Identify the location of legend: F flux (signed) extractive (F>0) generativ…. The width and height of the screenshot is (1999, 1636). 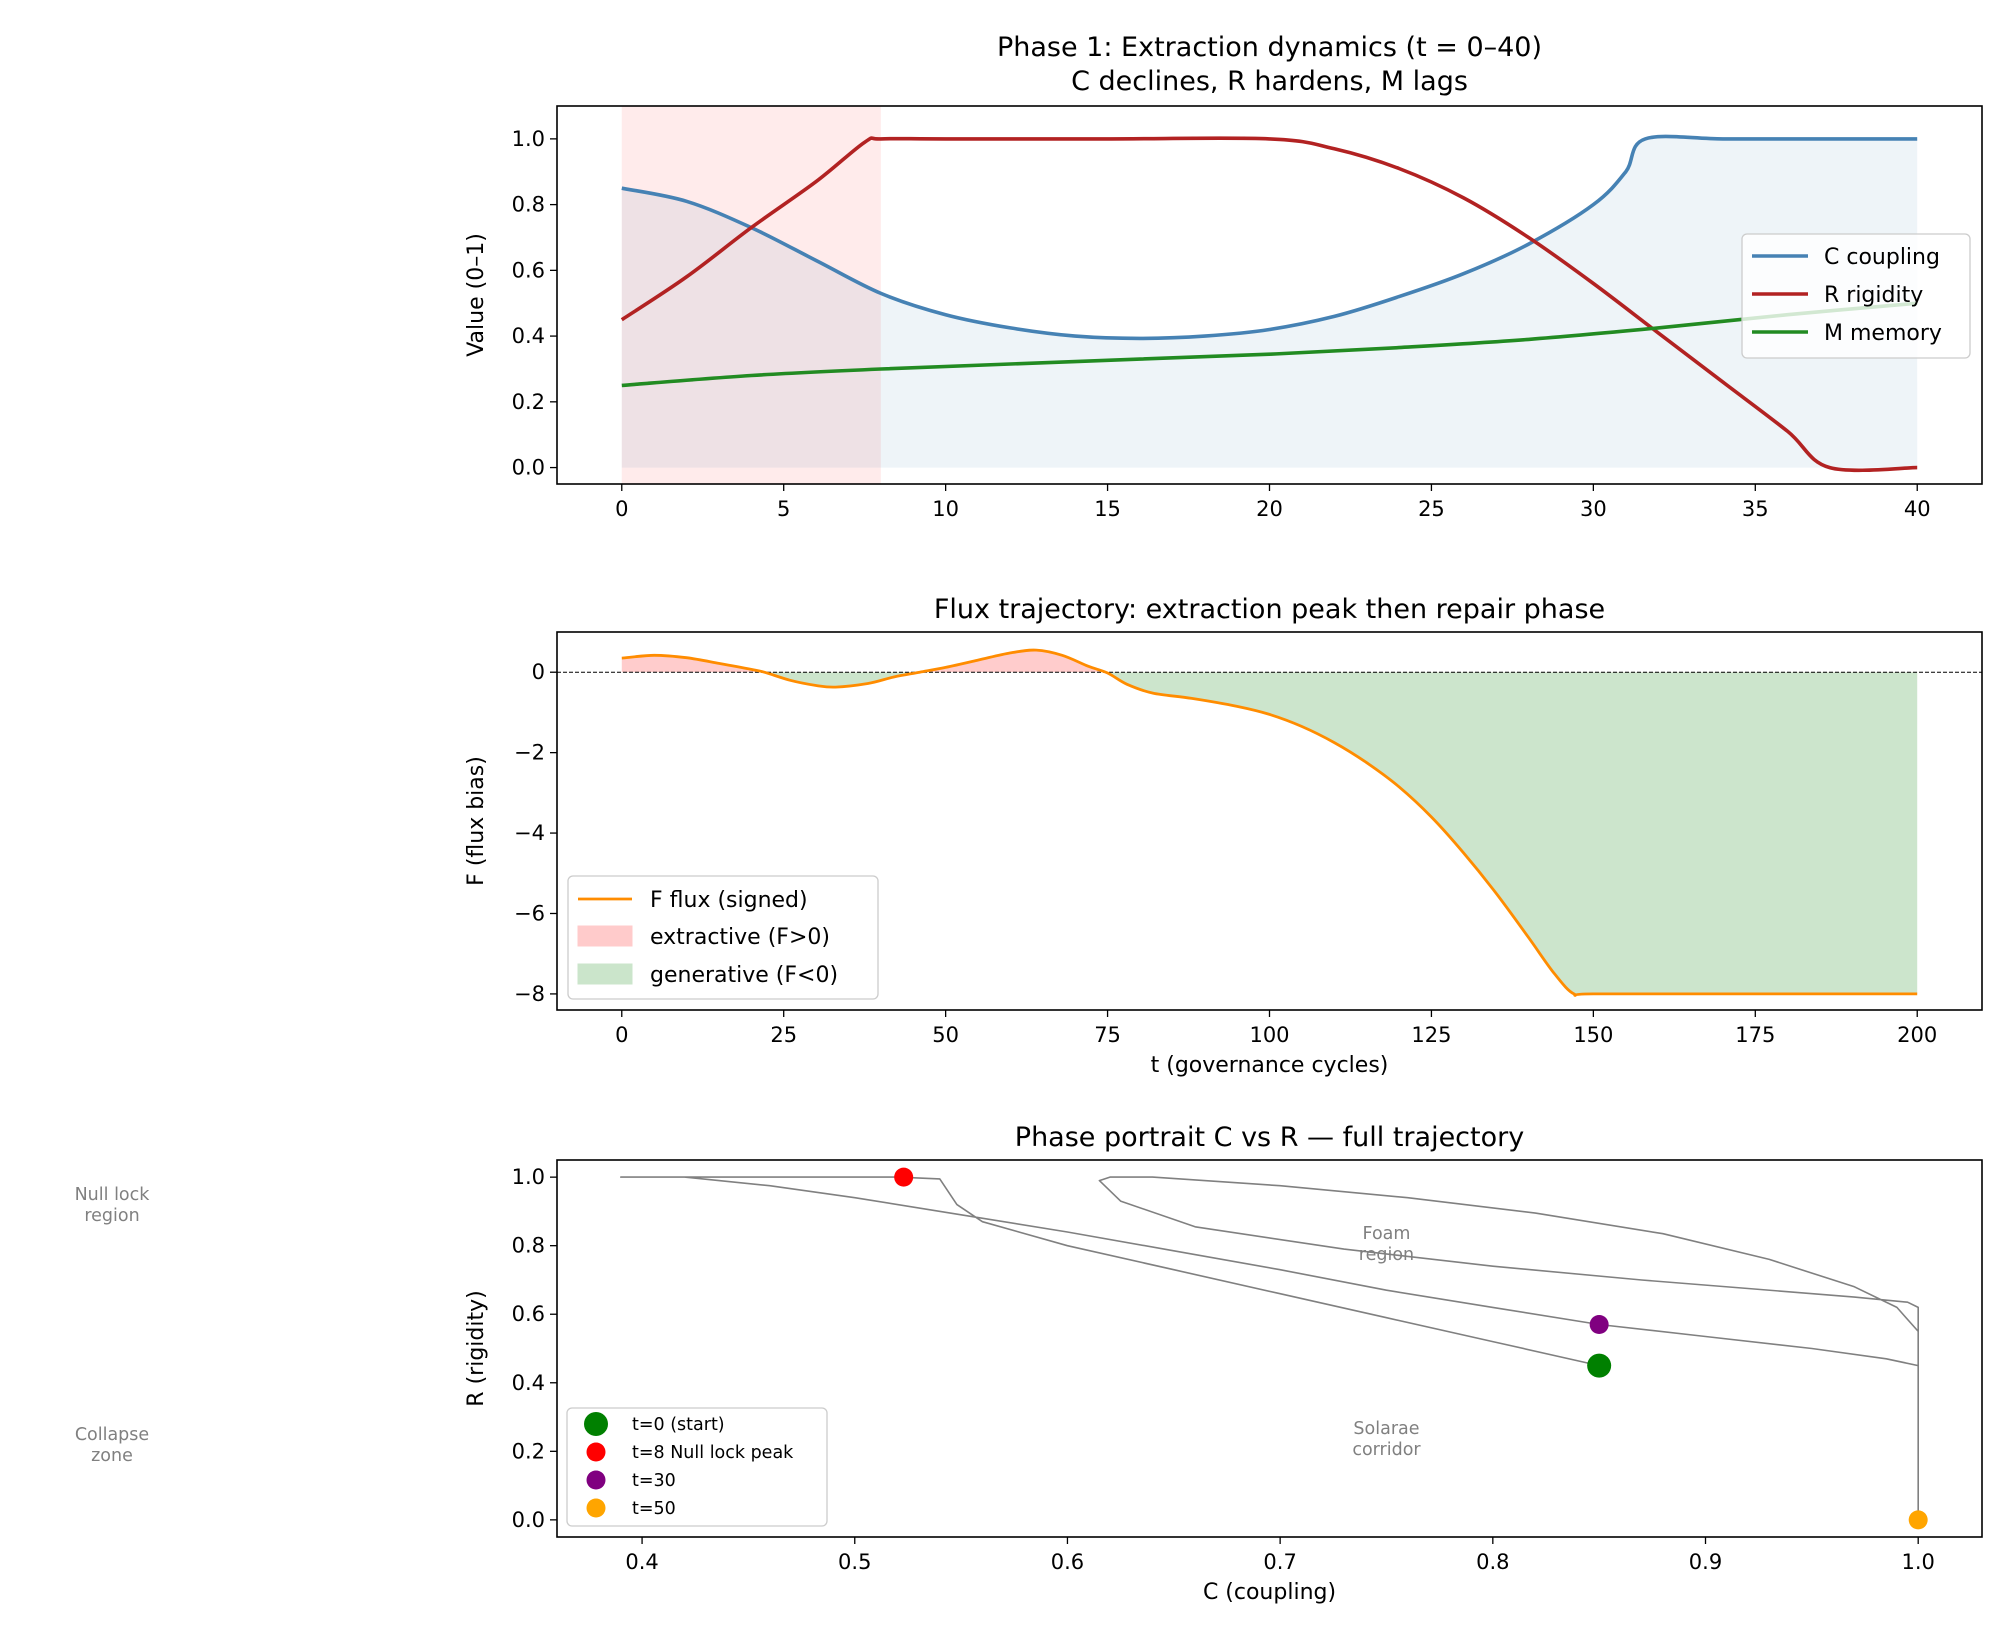
(723, 937).